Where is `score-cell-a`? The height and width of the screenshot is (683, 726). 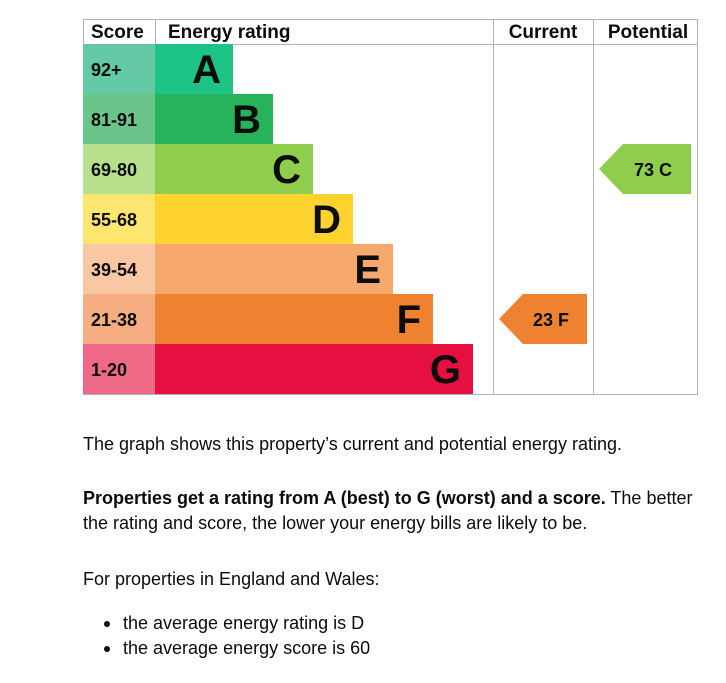 score-cell-a is located at coordinates (119, 69).